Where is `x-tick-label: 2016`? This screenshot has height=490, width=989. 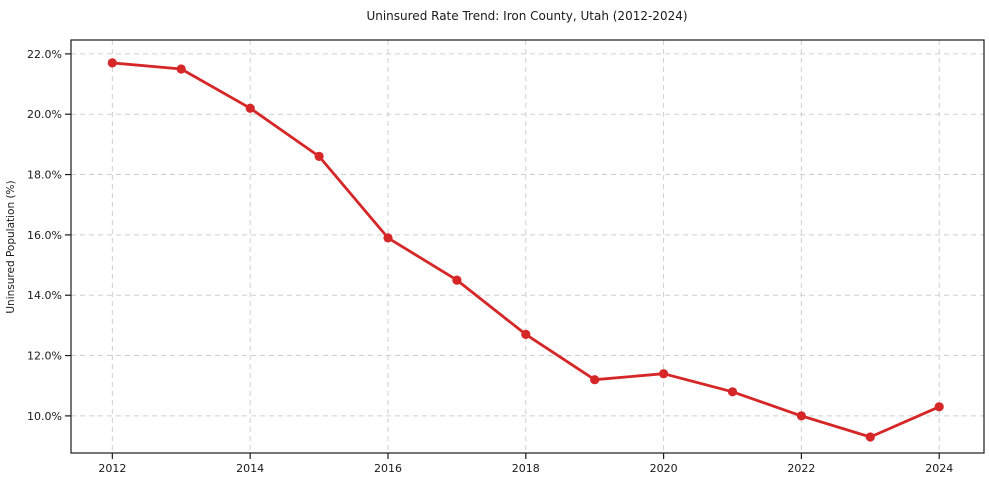
x-tick-label: 2016 is located at coordinates (388, 468).